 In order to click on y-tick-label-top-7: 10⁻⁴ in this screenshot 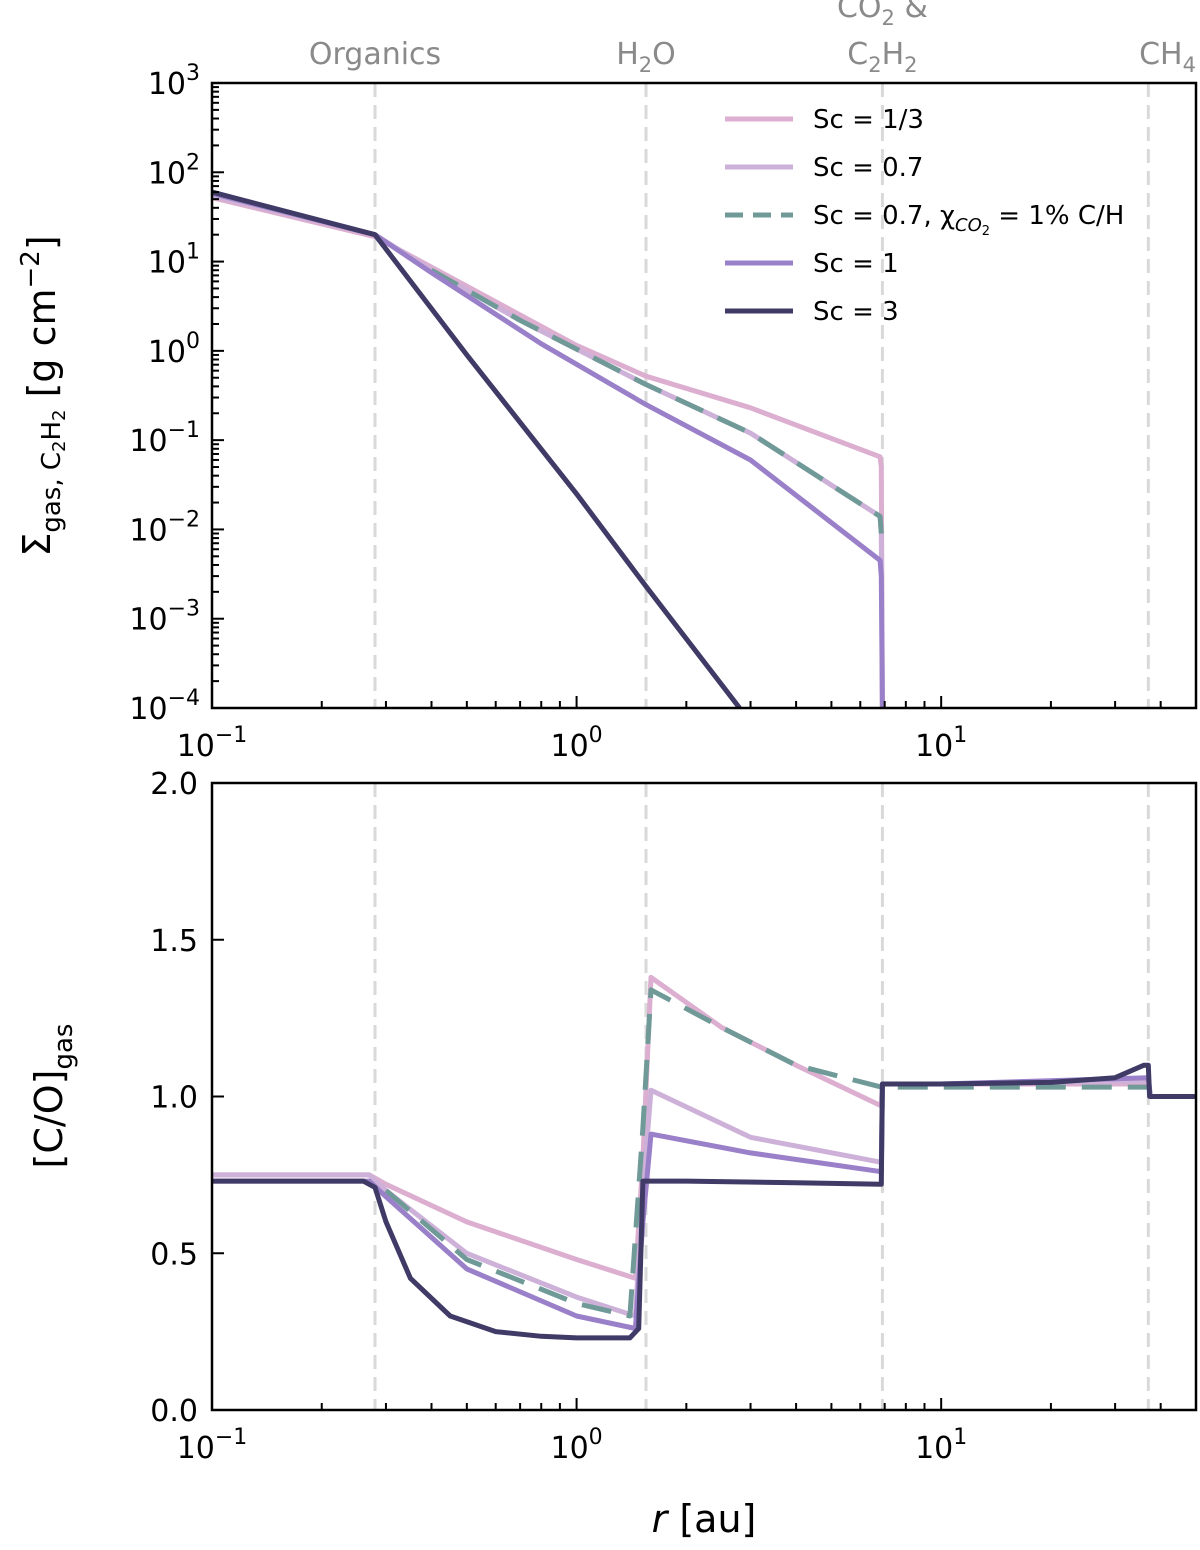, I will do `click(164, 706)`.